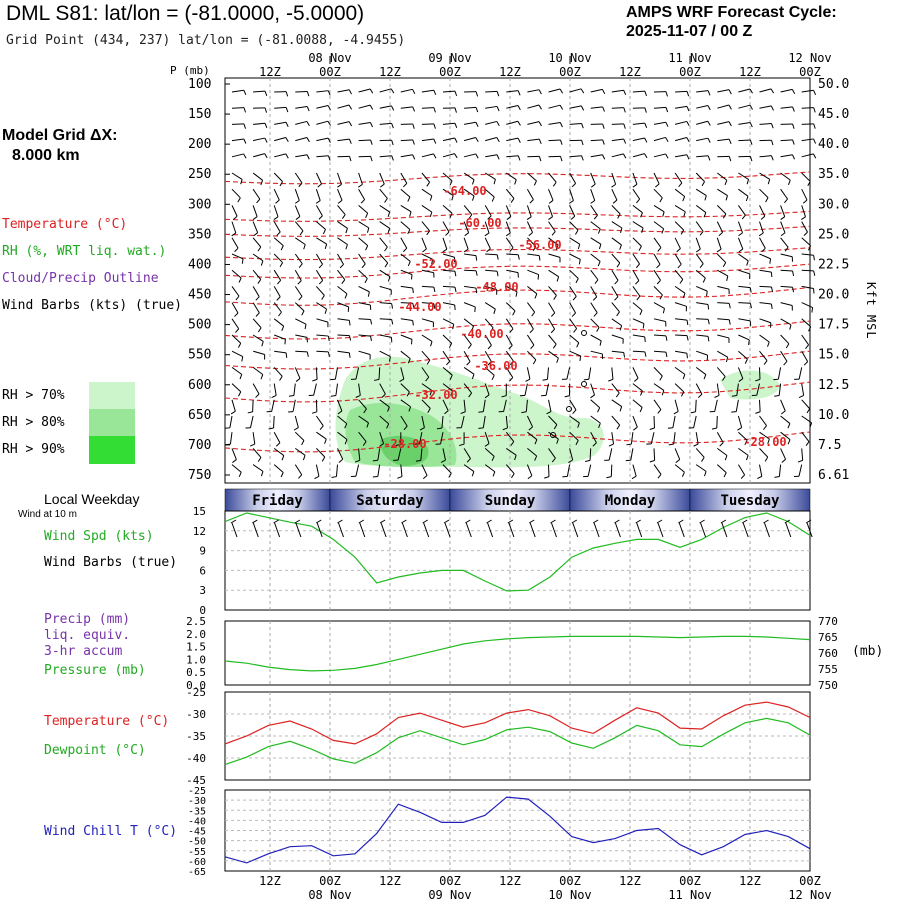 The image size is (900, 900). What do you see at coordinates (112, 422) in the screenshot?
I see `legend-rh80-swatch` at bounding box center [112, 422].